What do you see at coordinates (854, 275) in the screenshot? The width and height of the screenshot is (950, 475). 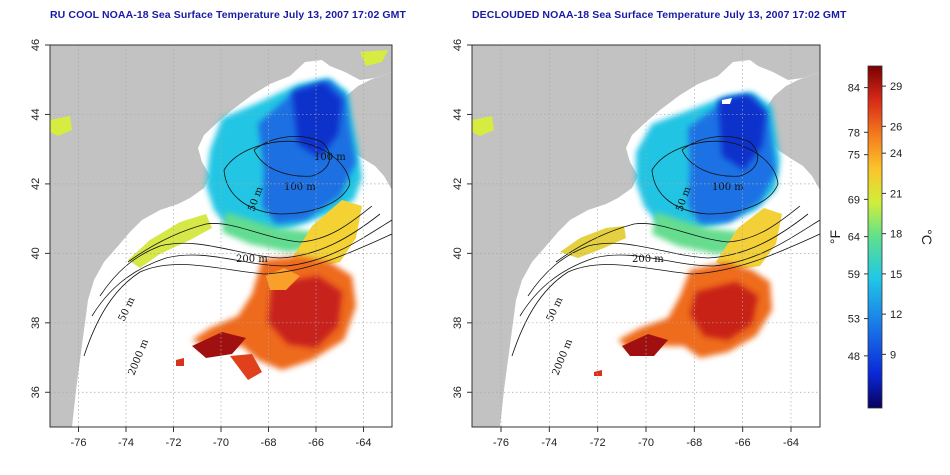 I see `fahrenheit-tick-label: 59` at bounding box center [854, 275].